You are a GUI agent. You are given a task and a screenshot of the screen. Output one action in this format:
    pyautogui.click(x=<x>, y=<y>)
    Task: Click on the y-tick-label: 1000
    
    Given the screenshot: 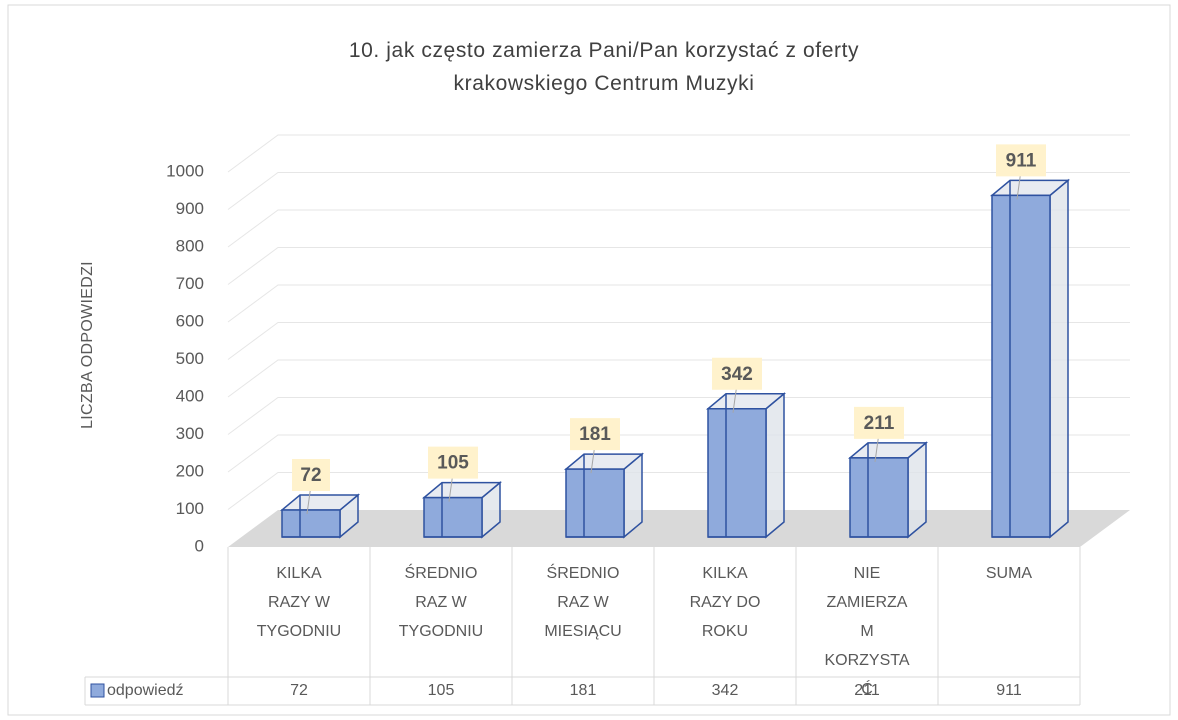 What is the action you would take?
    pyautogui.click(x=185, y=170)
    